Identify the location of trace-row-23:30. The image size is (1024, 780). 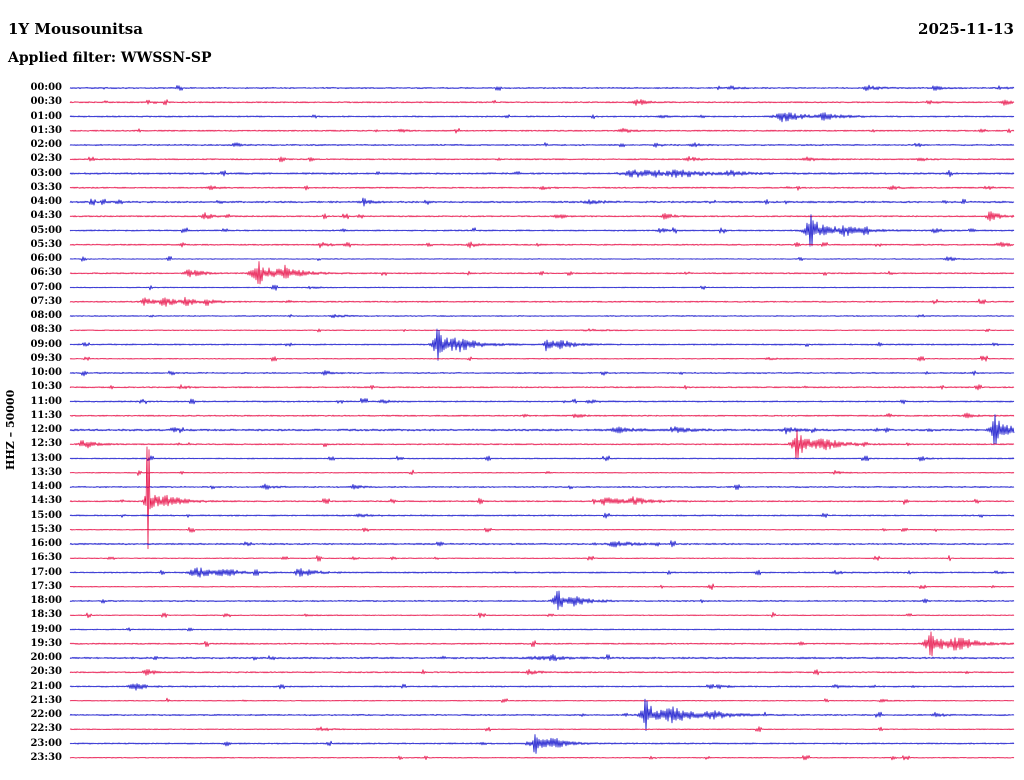
(542, 758).